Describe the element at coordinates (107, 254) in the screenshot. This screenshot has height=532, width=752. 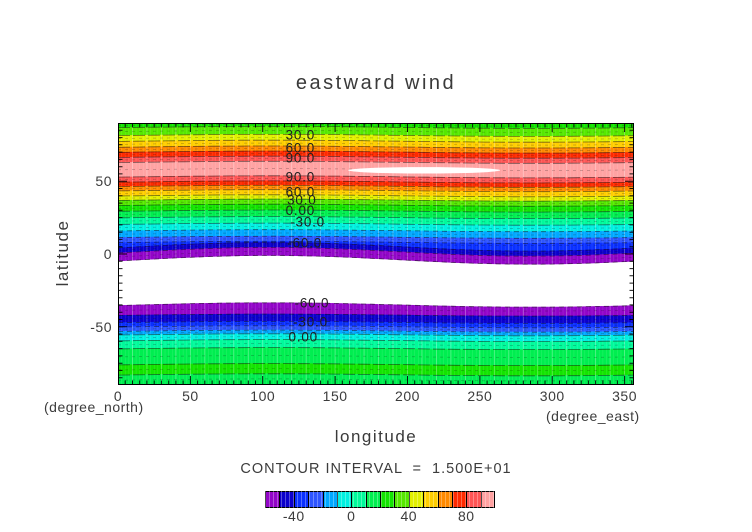
I see `y-tick-label: 0` at that location.